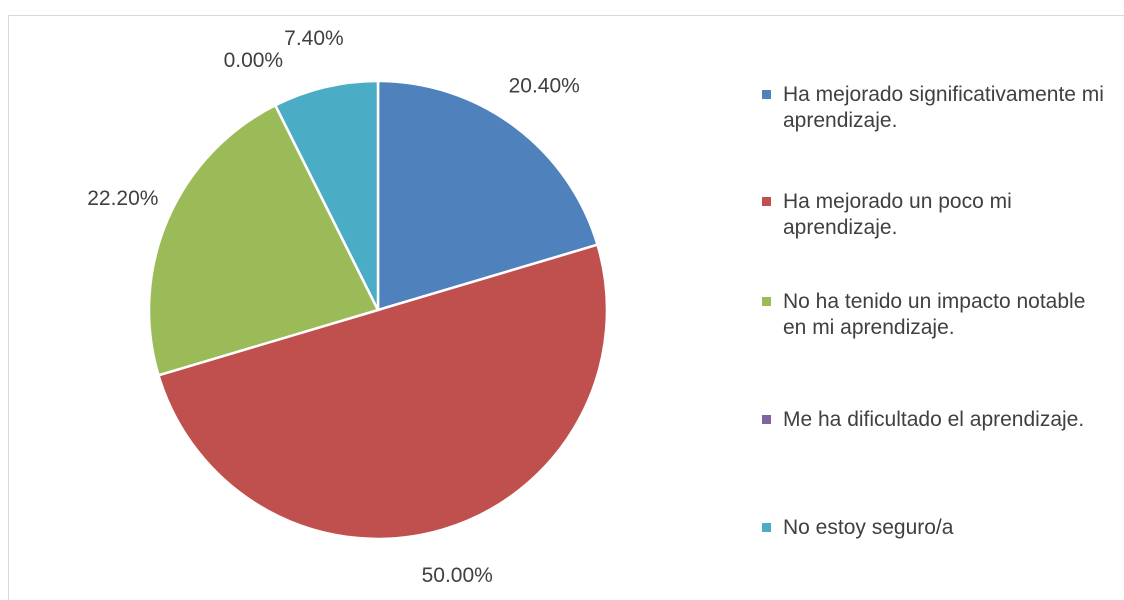 Image resolution: width=1124 pixels, height=600 pixels. Describe the element at coordinates (314, 38) in the screenshot. I see `data-label: 7.40%` at that location.